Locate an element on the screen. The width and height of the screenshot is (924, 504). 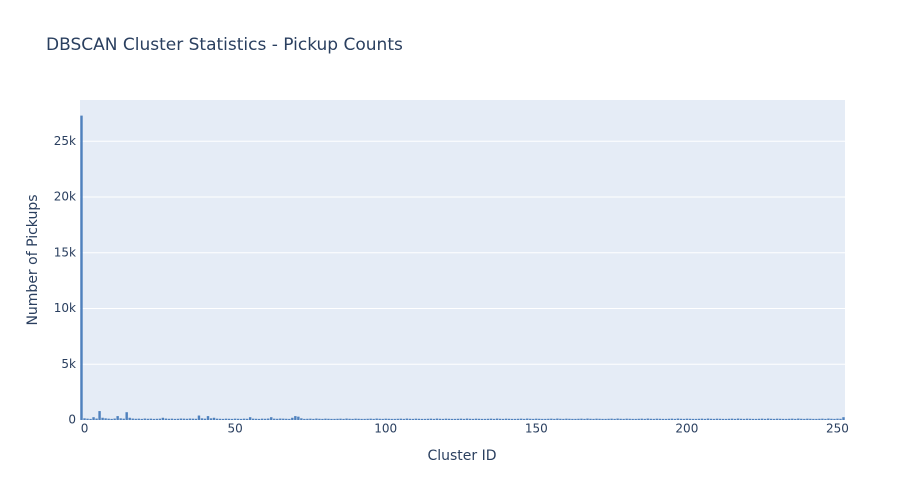
y-tick-label: 5k is located at coordinates (68, 364).